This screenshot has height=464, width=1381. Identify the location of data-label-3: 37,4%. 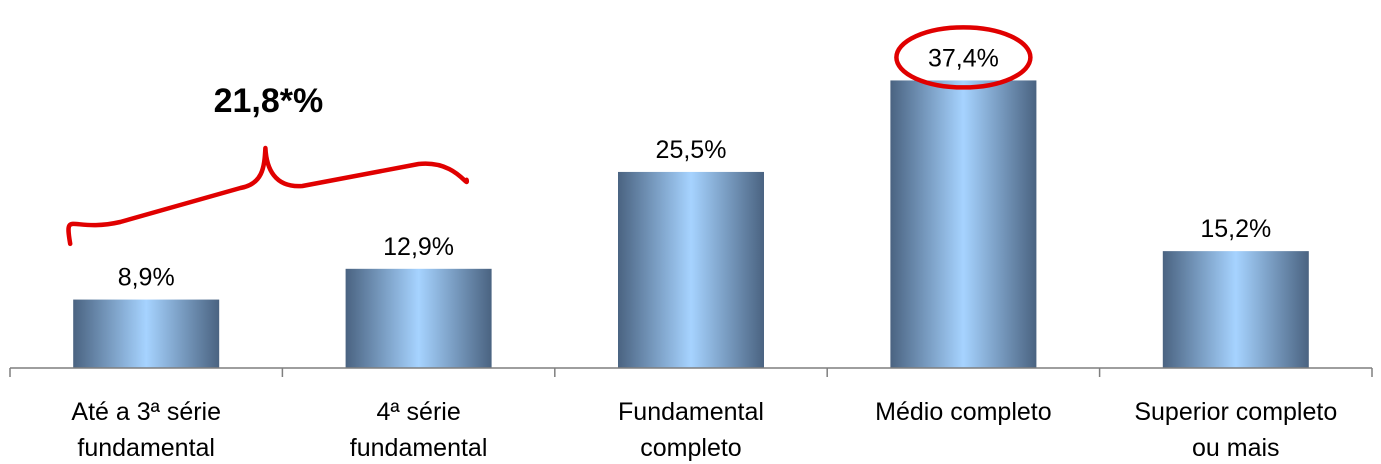
(963, 58).